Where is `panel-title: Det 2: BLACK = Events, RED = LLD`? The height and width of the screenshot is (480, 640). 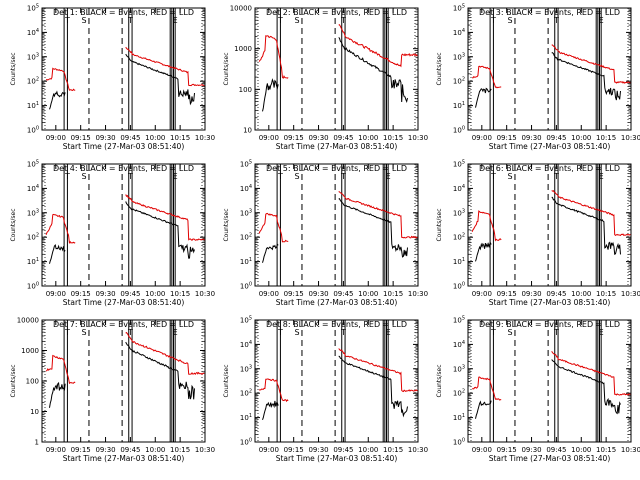 panel-title: Det 2: BLACK = Events, RED = LLD is located at coordinates (336, 12).